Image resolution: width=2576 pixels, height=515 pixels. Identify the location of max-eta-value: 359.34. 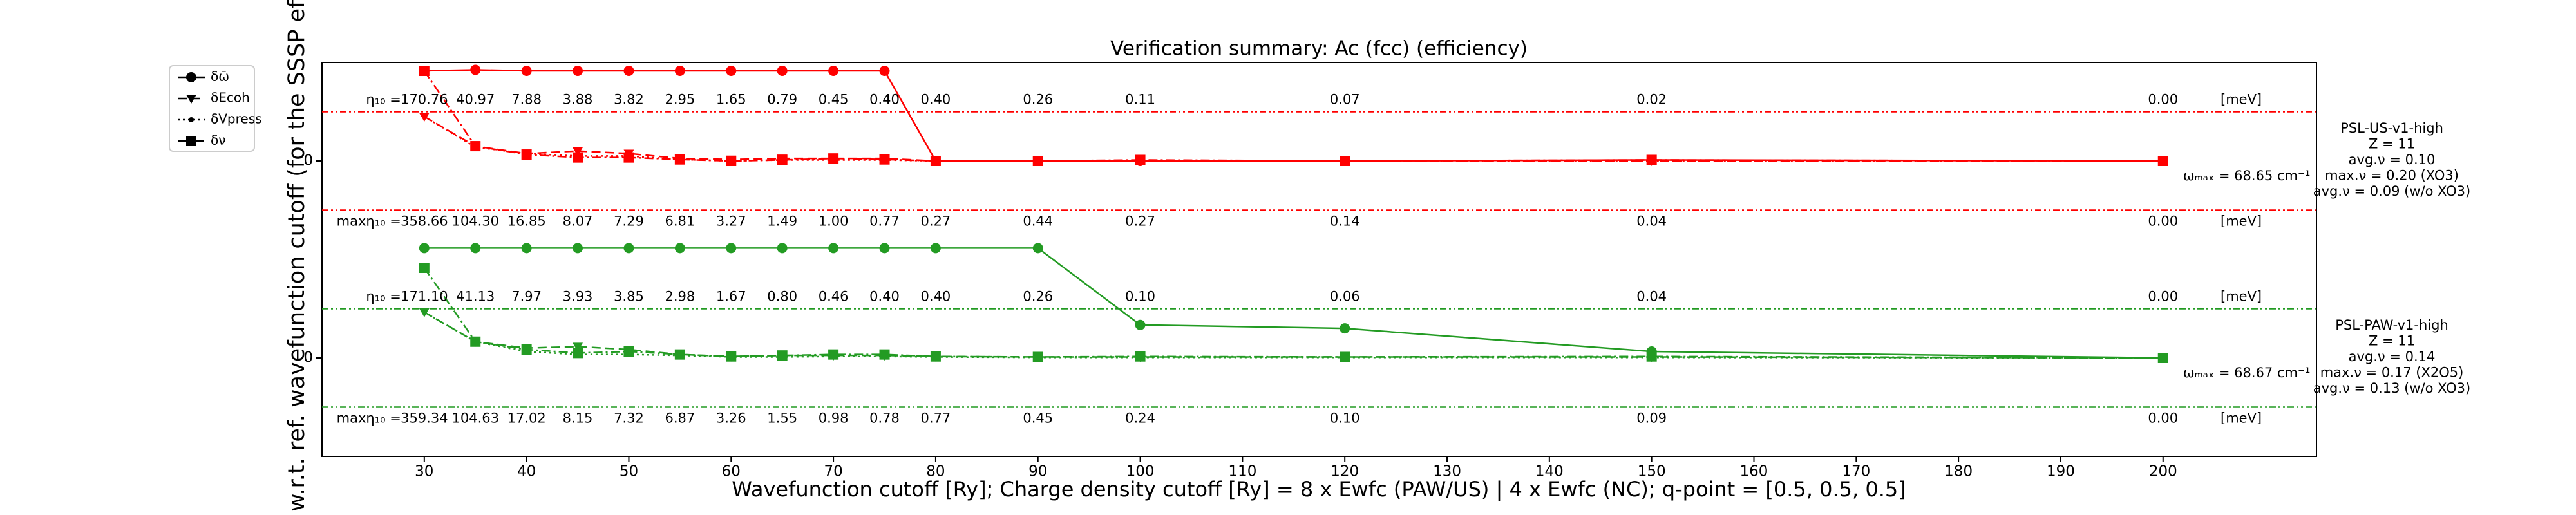
(425, 419).